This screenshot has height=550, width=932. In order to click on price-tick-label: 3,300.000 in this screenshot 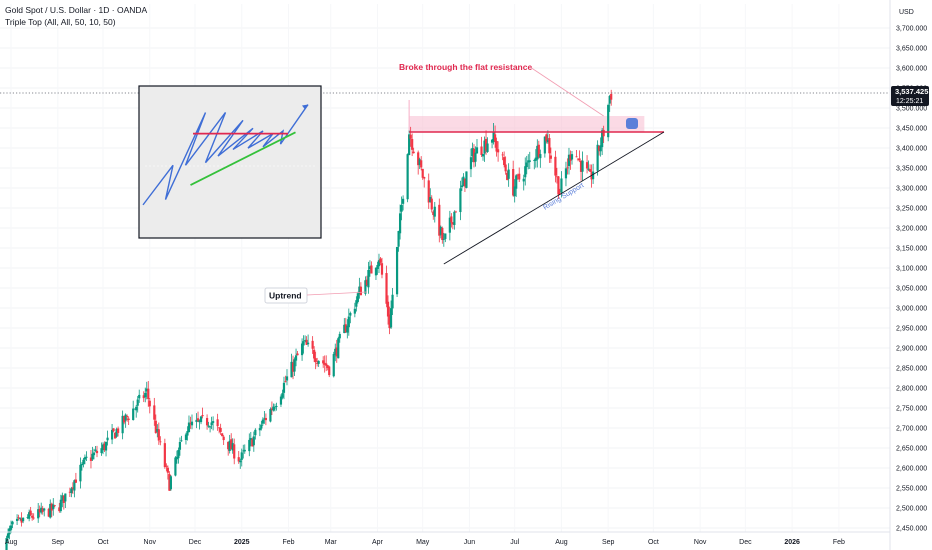, I will do `click(911, 189)`.